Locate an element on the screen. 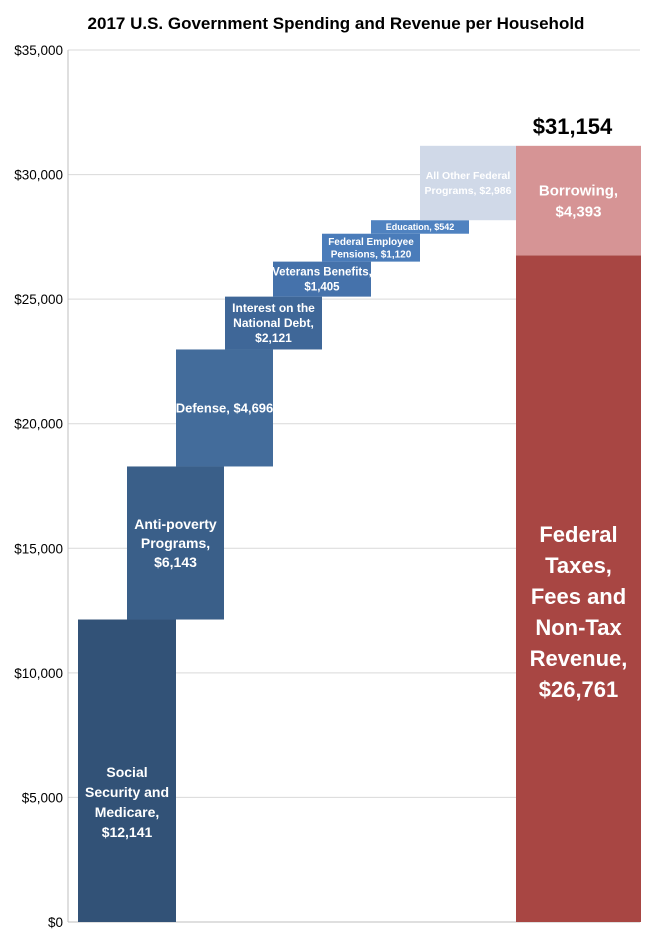  bar-label: $26,761 is located at coordinates (579, 689).